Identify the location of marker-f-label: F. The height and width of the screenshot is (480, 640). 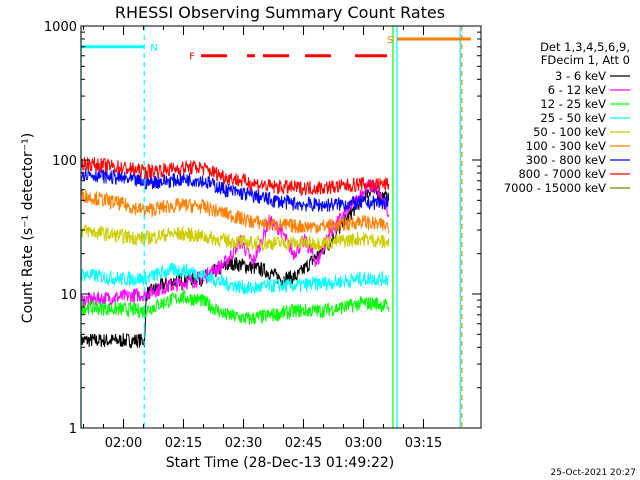
(192, 57).